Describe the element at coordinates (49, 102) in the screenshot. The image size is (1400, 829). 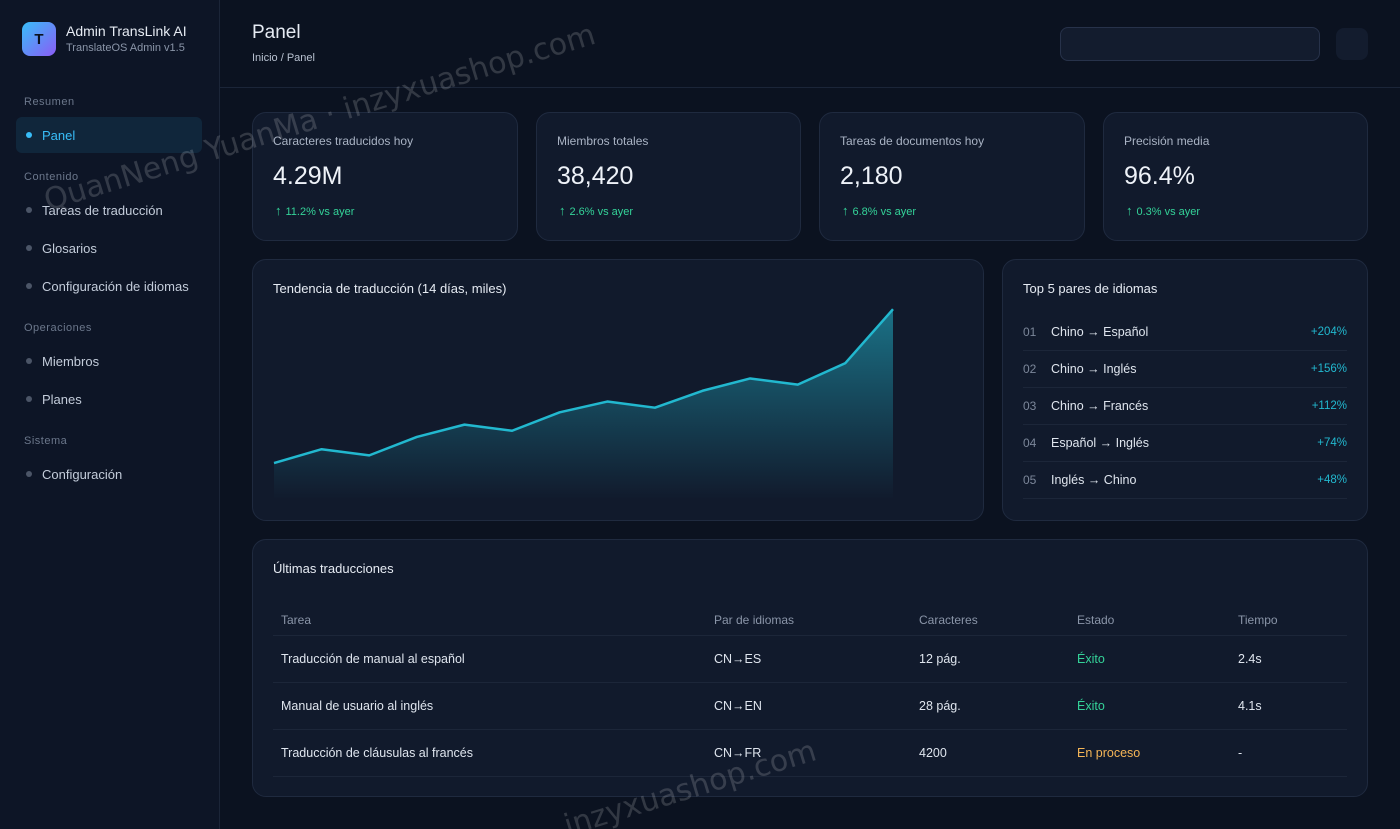
I see `nav-section-resumen: Resumen` at that location.